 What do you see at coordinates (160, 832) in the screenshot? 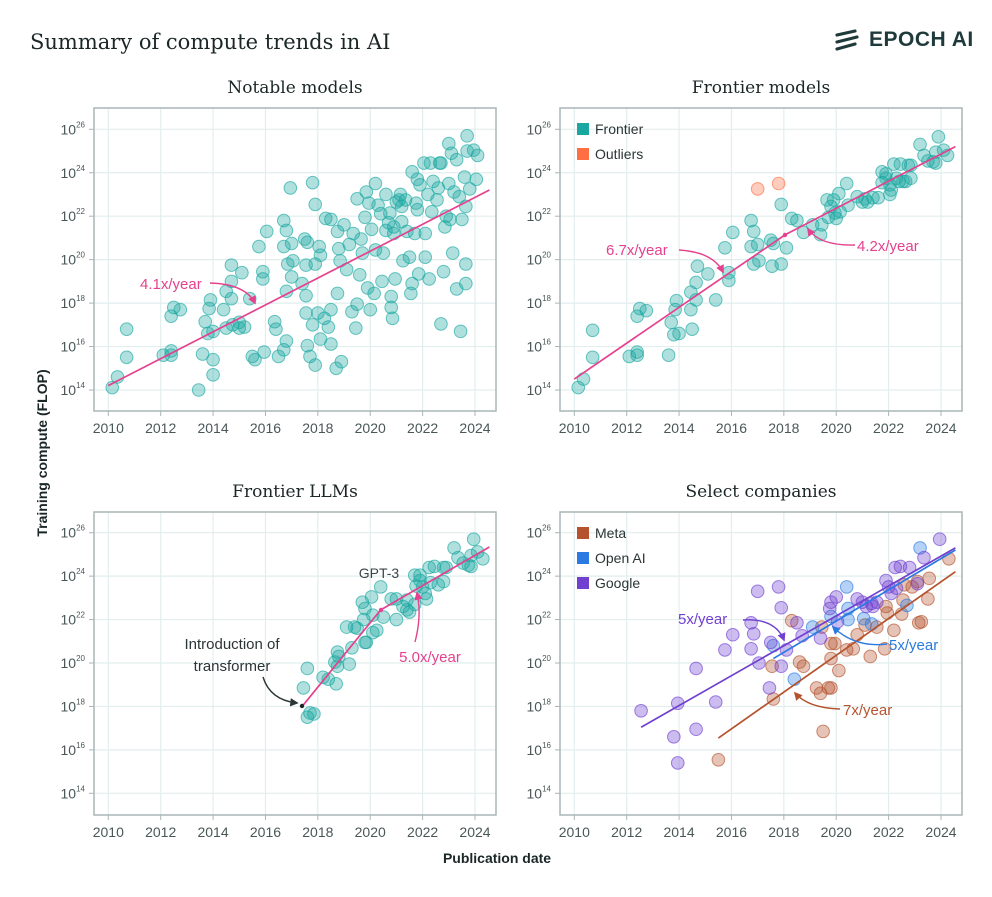
I see `x-tick-label: 2012` at bounding box center [160, 832].